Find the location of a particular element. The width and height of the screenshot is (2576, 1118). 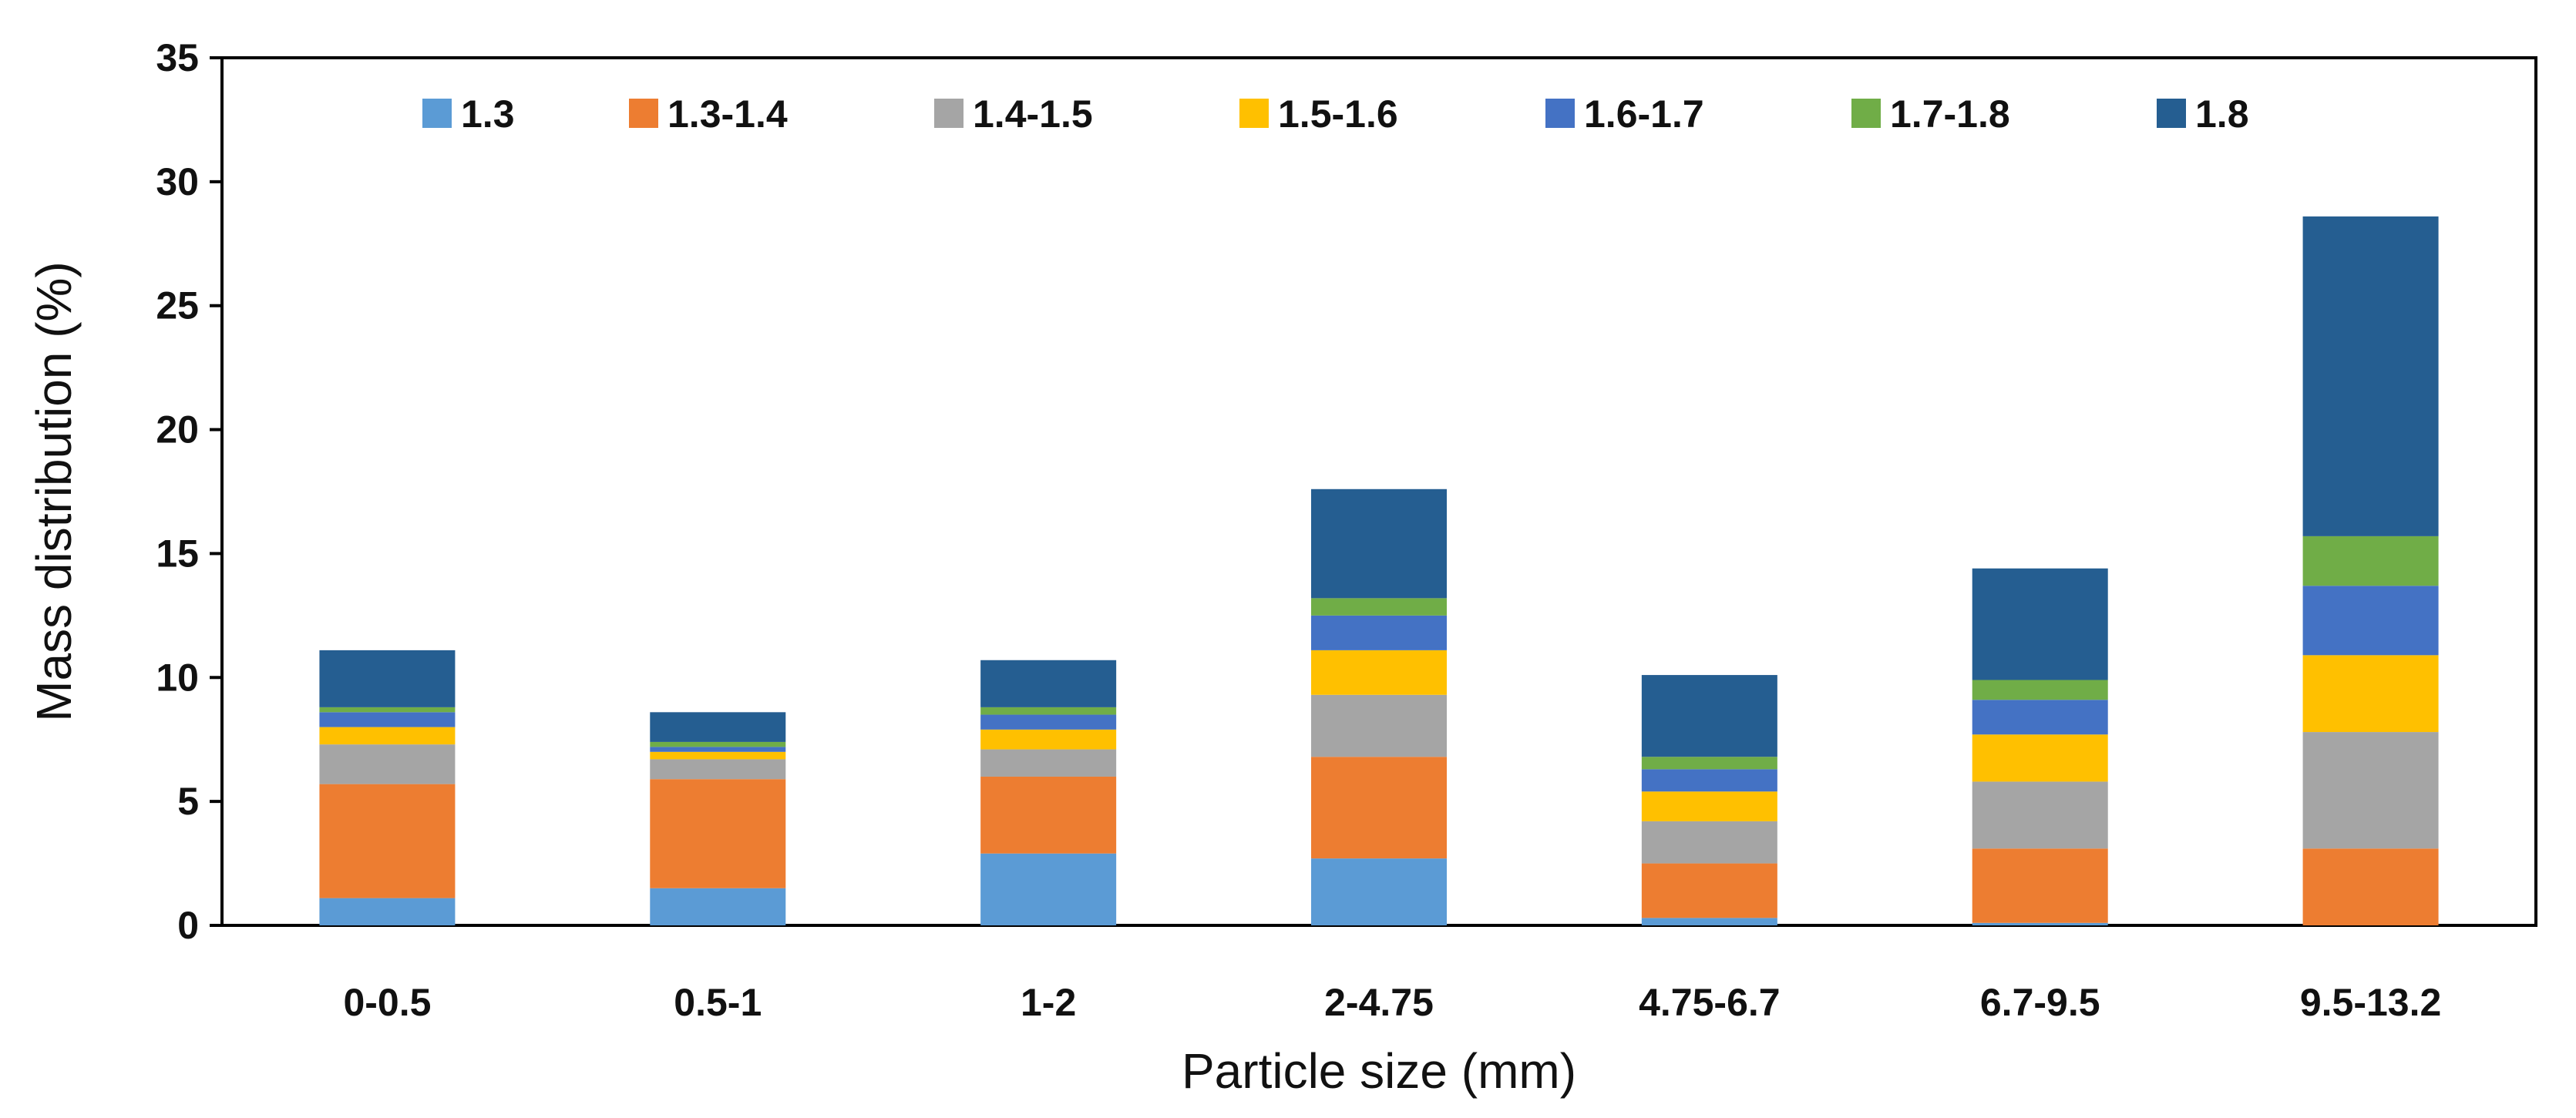

bar-segment-1.7-1.8-0-0.5 is located at coordinates (387, 710).